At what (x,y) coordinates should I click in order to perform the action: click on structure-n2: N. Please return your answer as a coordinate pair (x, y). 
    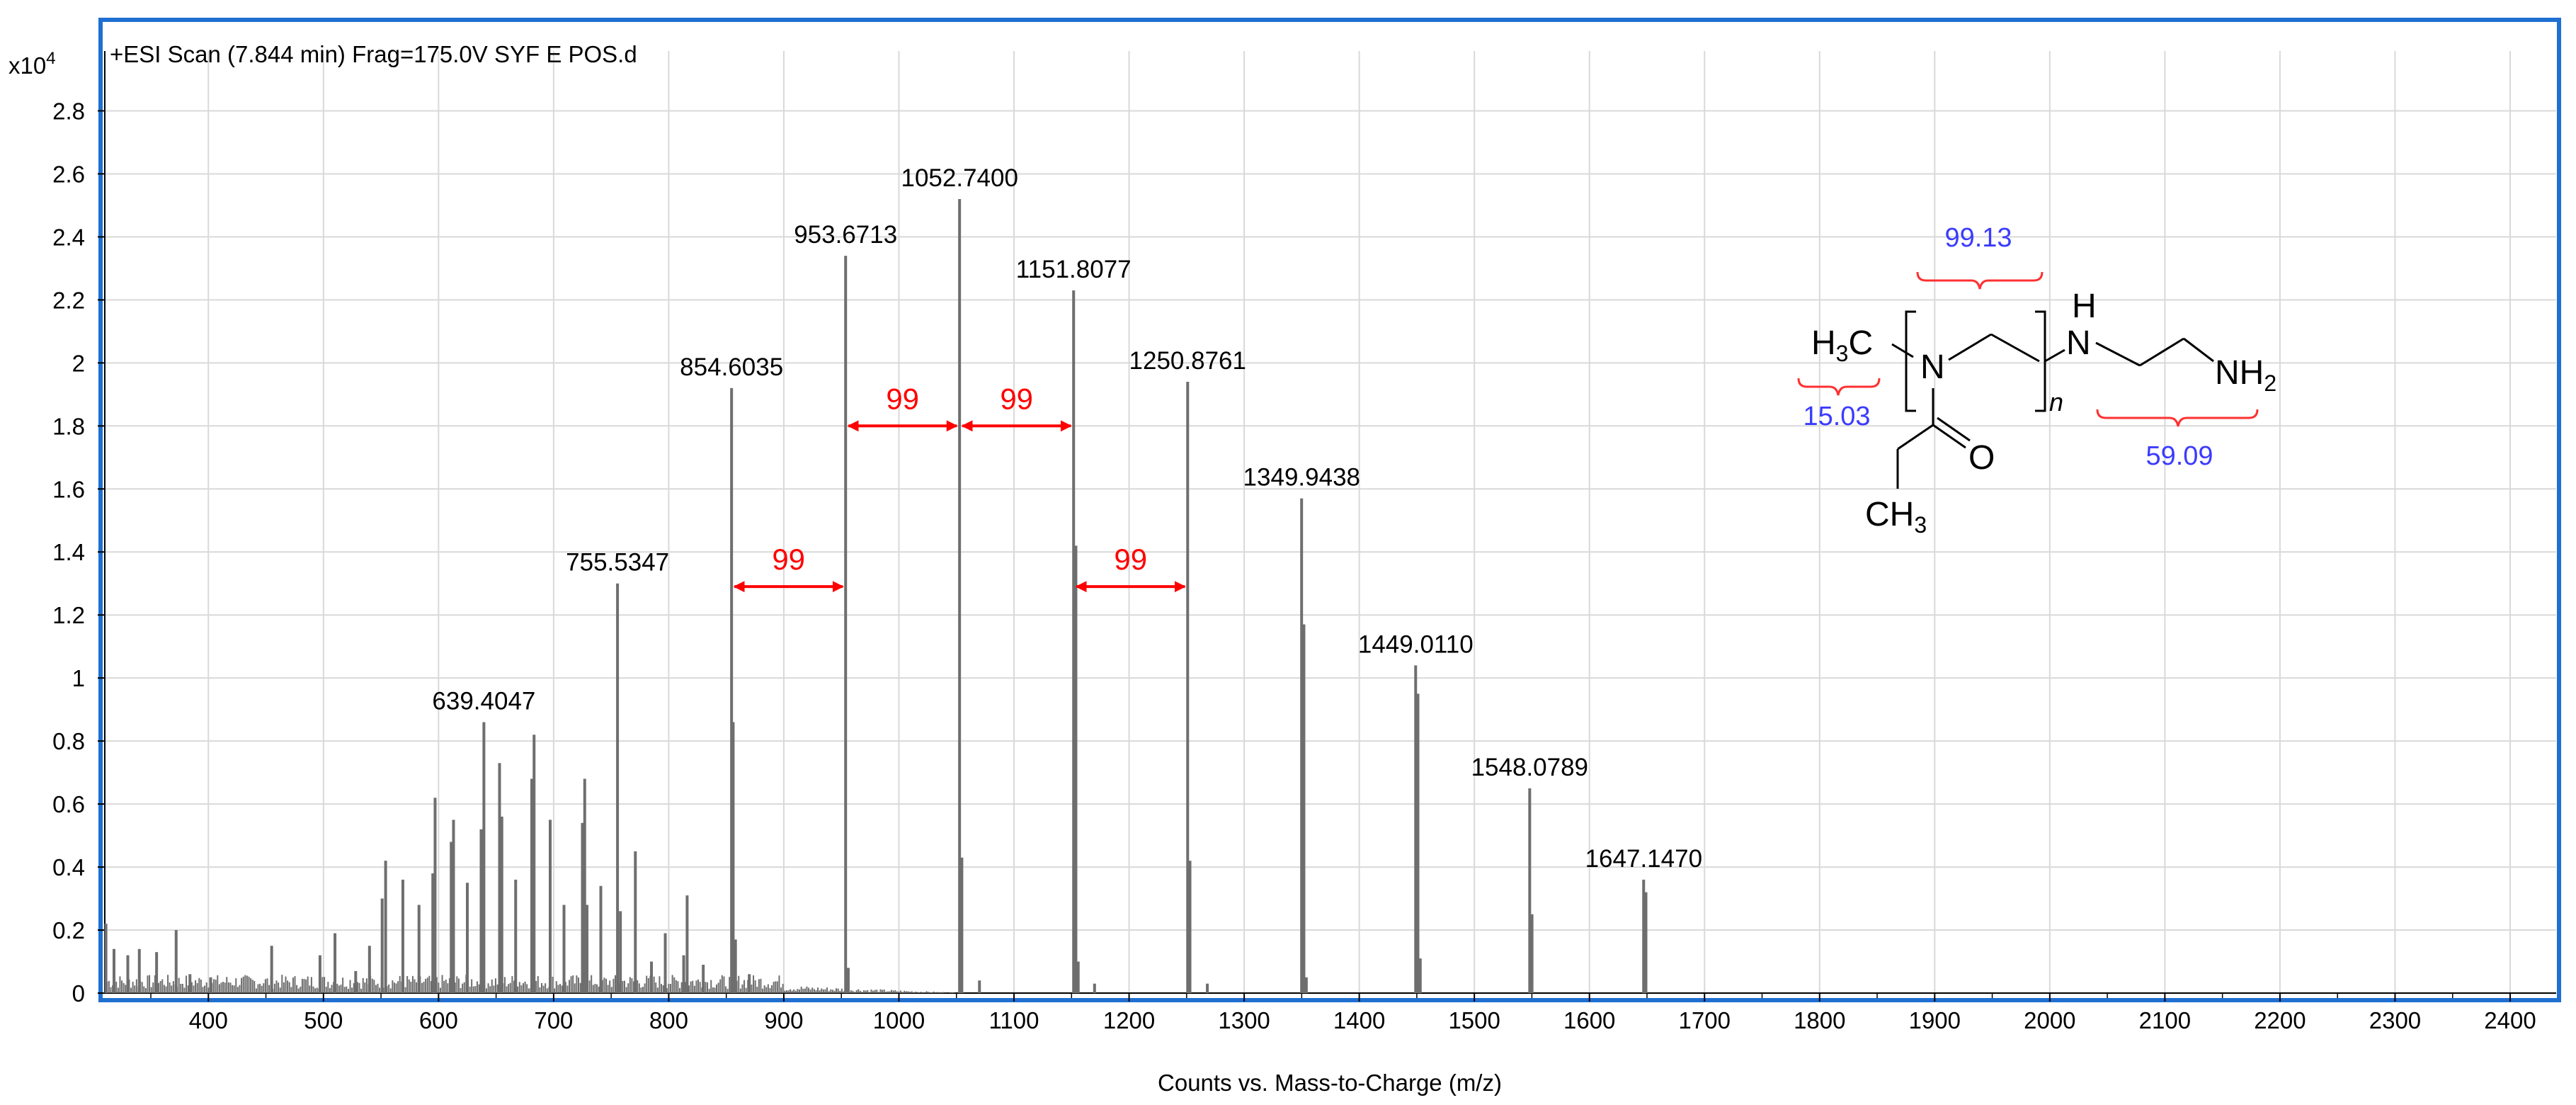
    Looking at the image, I should click on (2078, 343).